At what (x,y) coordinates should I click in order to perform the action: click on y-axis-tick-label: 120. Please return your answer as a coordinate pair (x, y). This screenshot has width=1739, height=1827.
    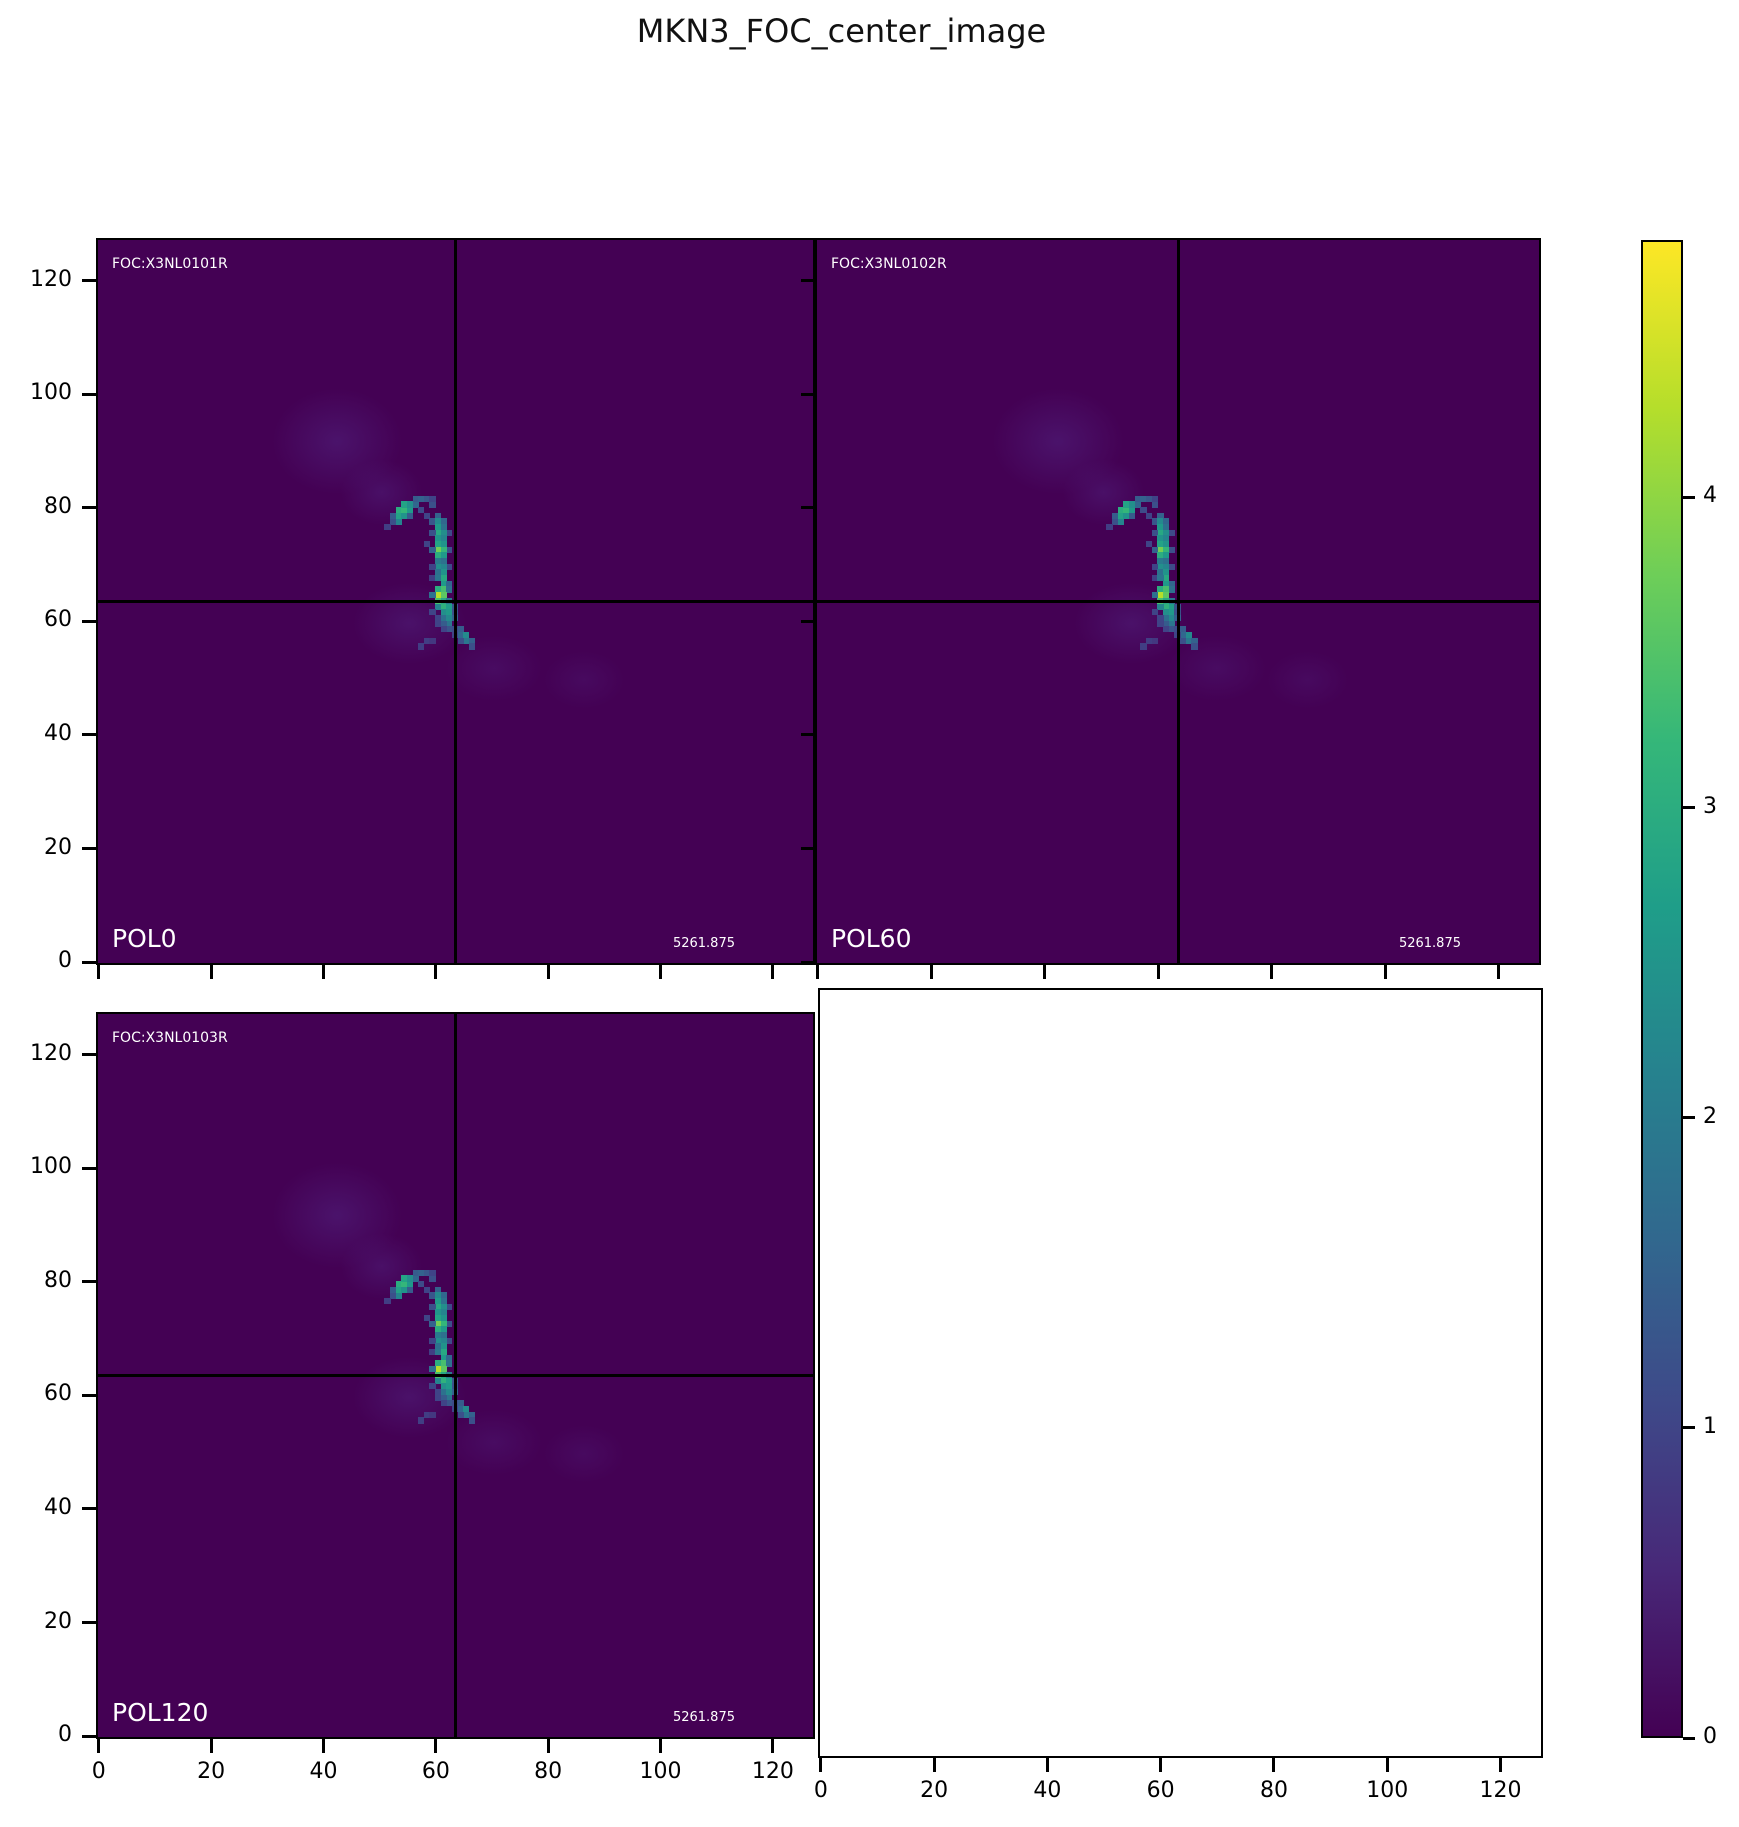
    Looking at the image, I should click on (51, 279).